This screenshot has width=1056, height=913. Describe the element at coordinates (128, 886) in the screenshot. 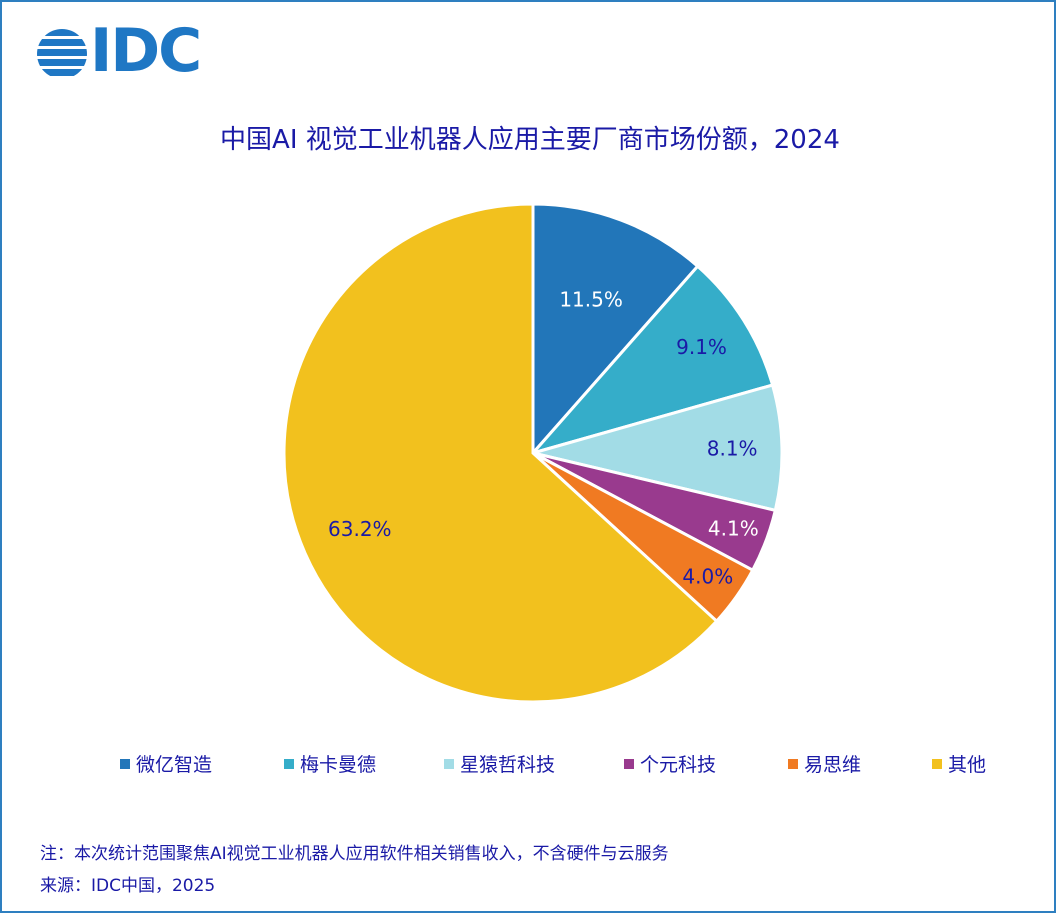

I see `source-note: 来源：IDC中国，2025` at that location.